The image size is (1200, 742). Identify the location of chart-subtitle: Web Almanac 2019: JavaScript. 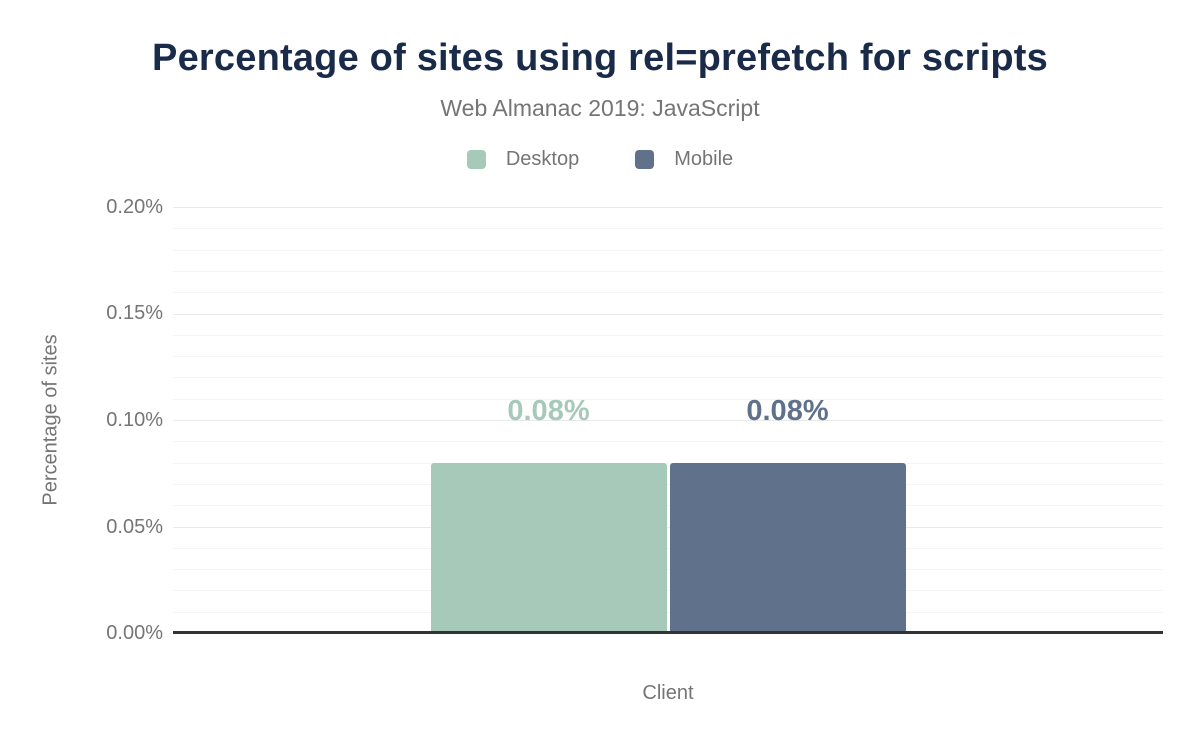
(600, 108).